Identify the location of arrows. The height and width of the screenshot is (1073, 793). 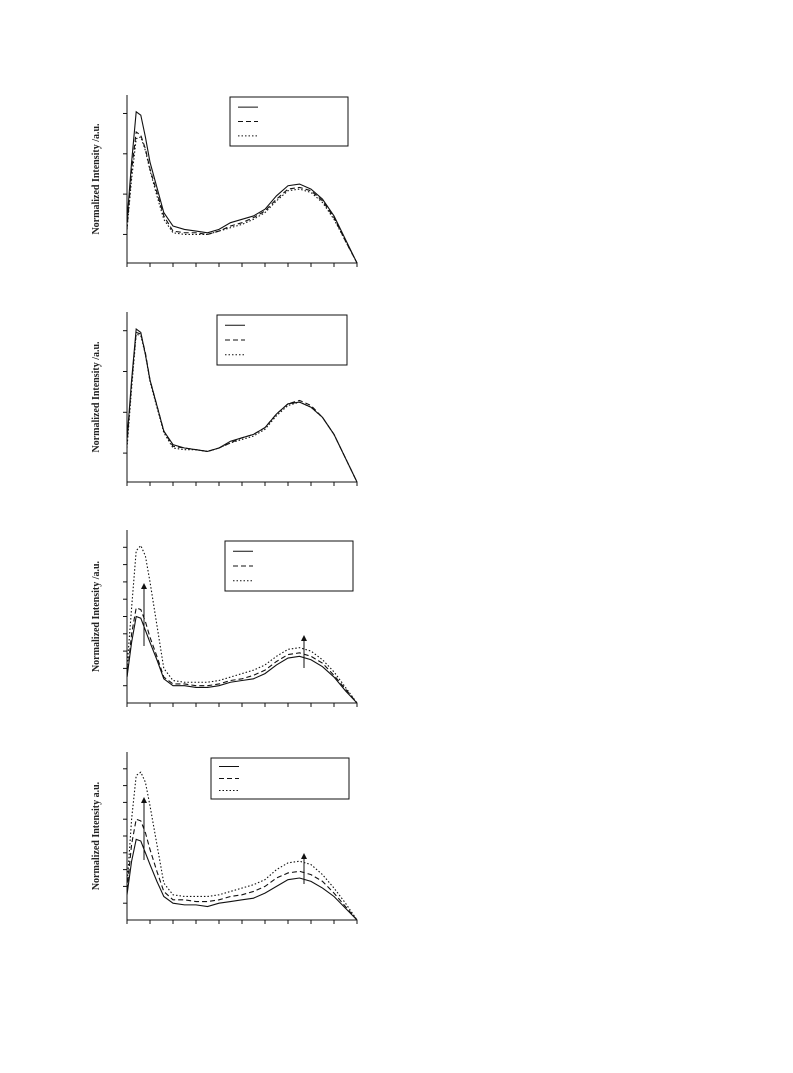
(224, 733).